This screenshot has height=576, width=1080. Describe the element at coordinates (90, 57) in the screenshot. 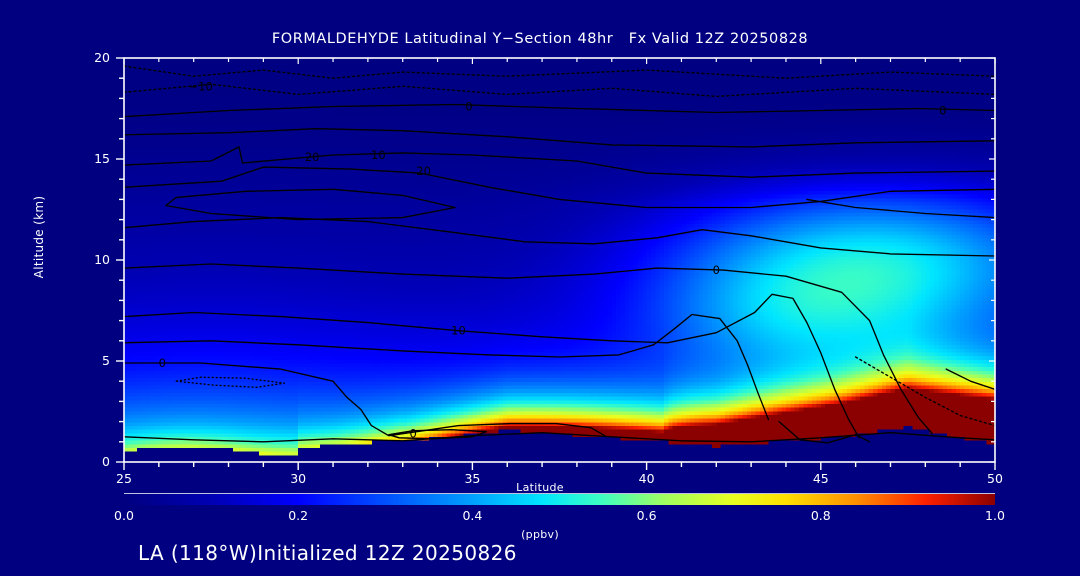

I see `y-tick-label: 20` at that location.